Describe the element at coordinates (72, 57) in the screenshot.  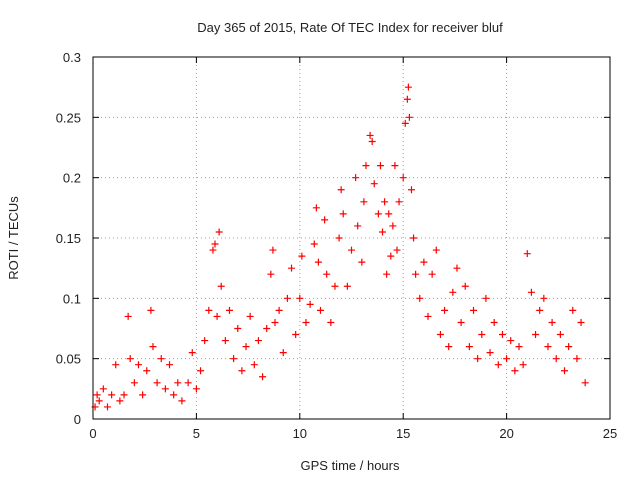
I see `y-tick-label: 0.3` at that location.